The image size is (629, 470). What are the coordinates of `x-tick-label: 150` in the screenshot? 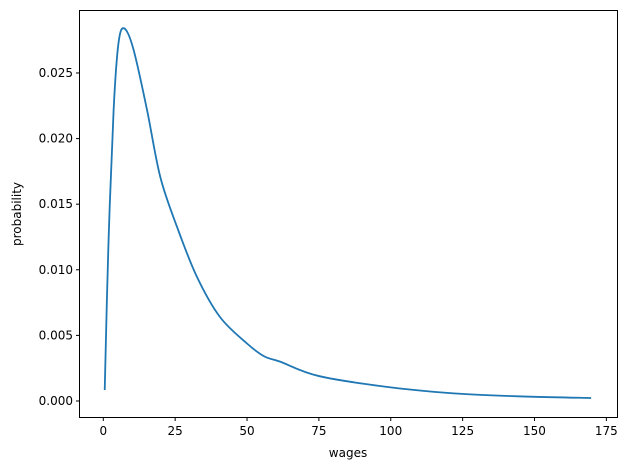 It's located at (534, 431).